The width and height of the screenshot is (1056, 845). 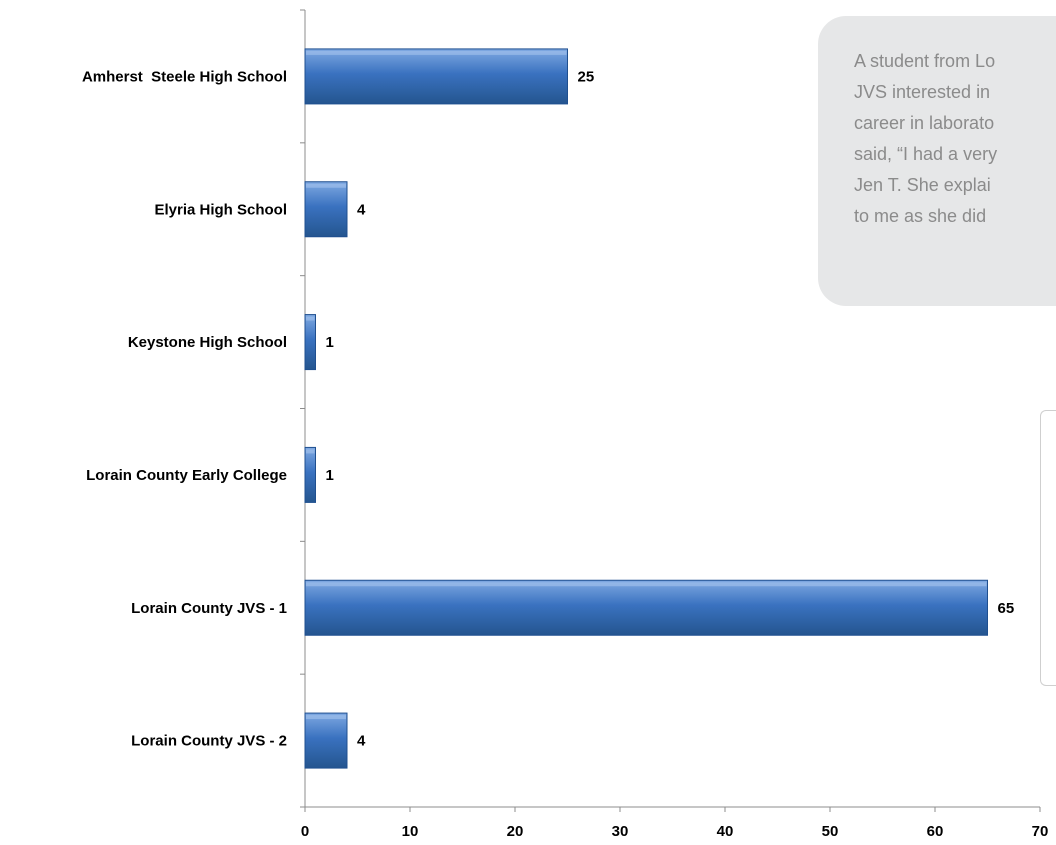 I want to click on quote-line: said, “I had a very, so click(x=926, y=154).